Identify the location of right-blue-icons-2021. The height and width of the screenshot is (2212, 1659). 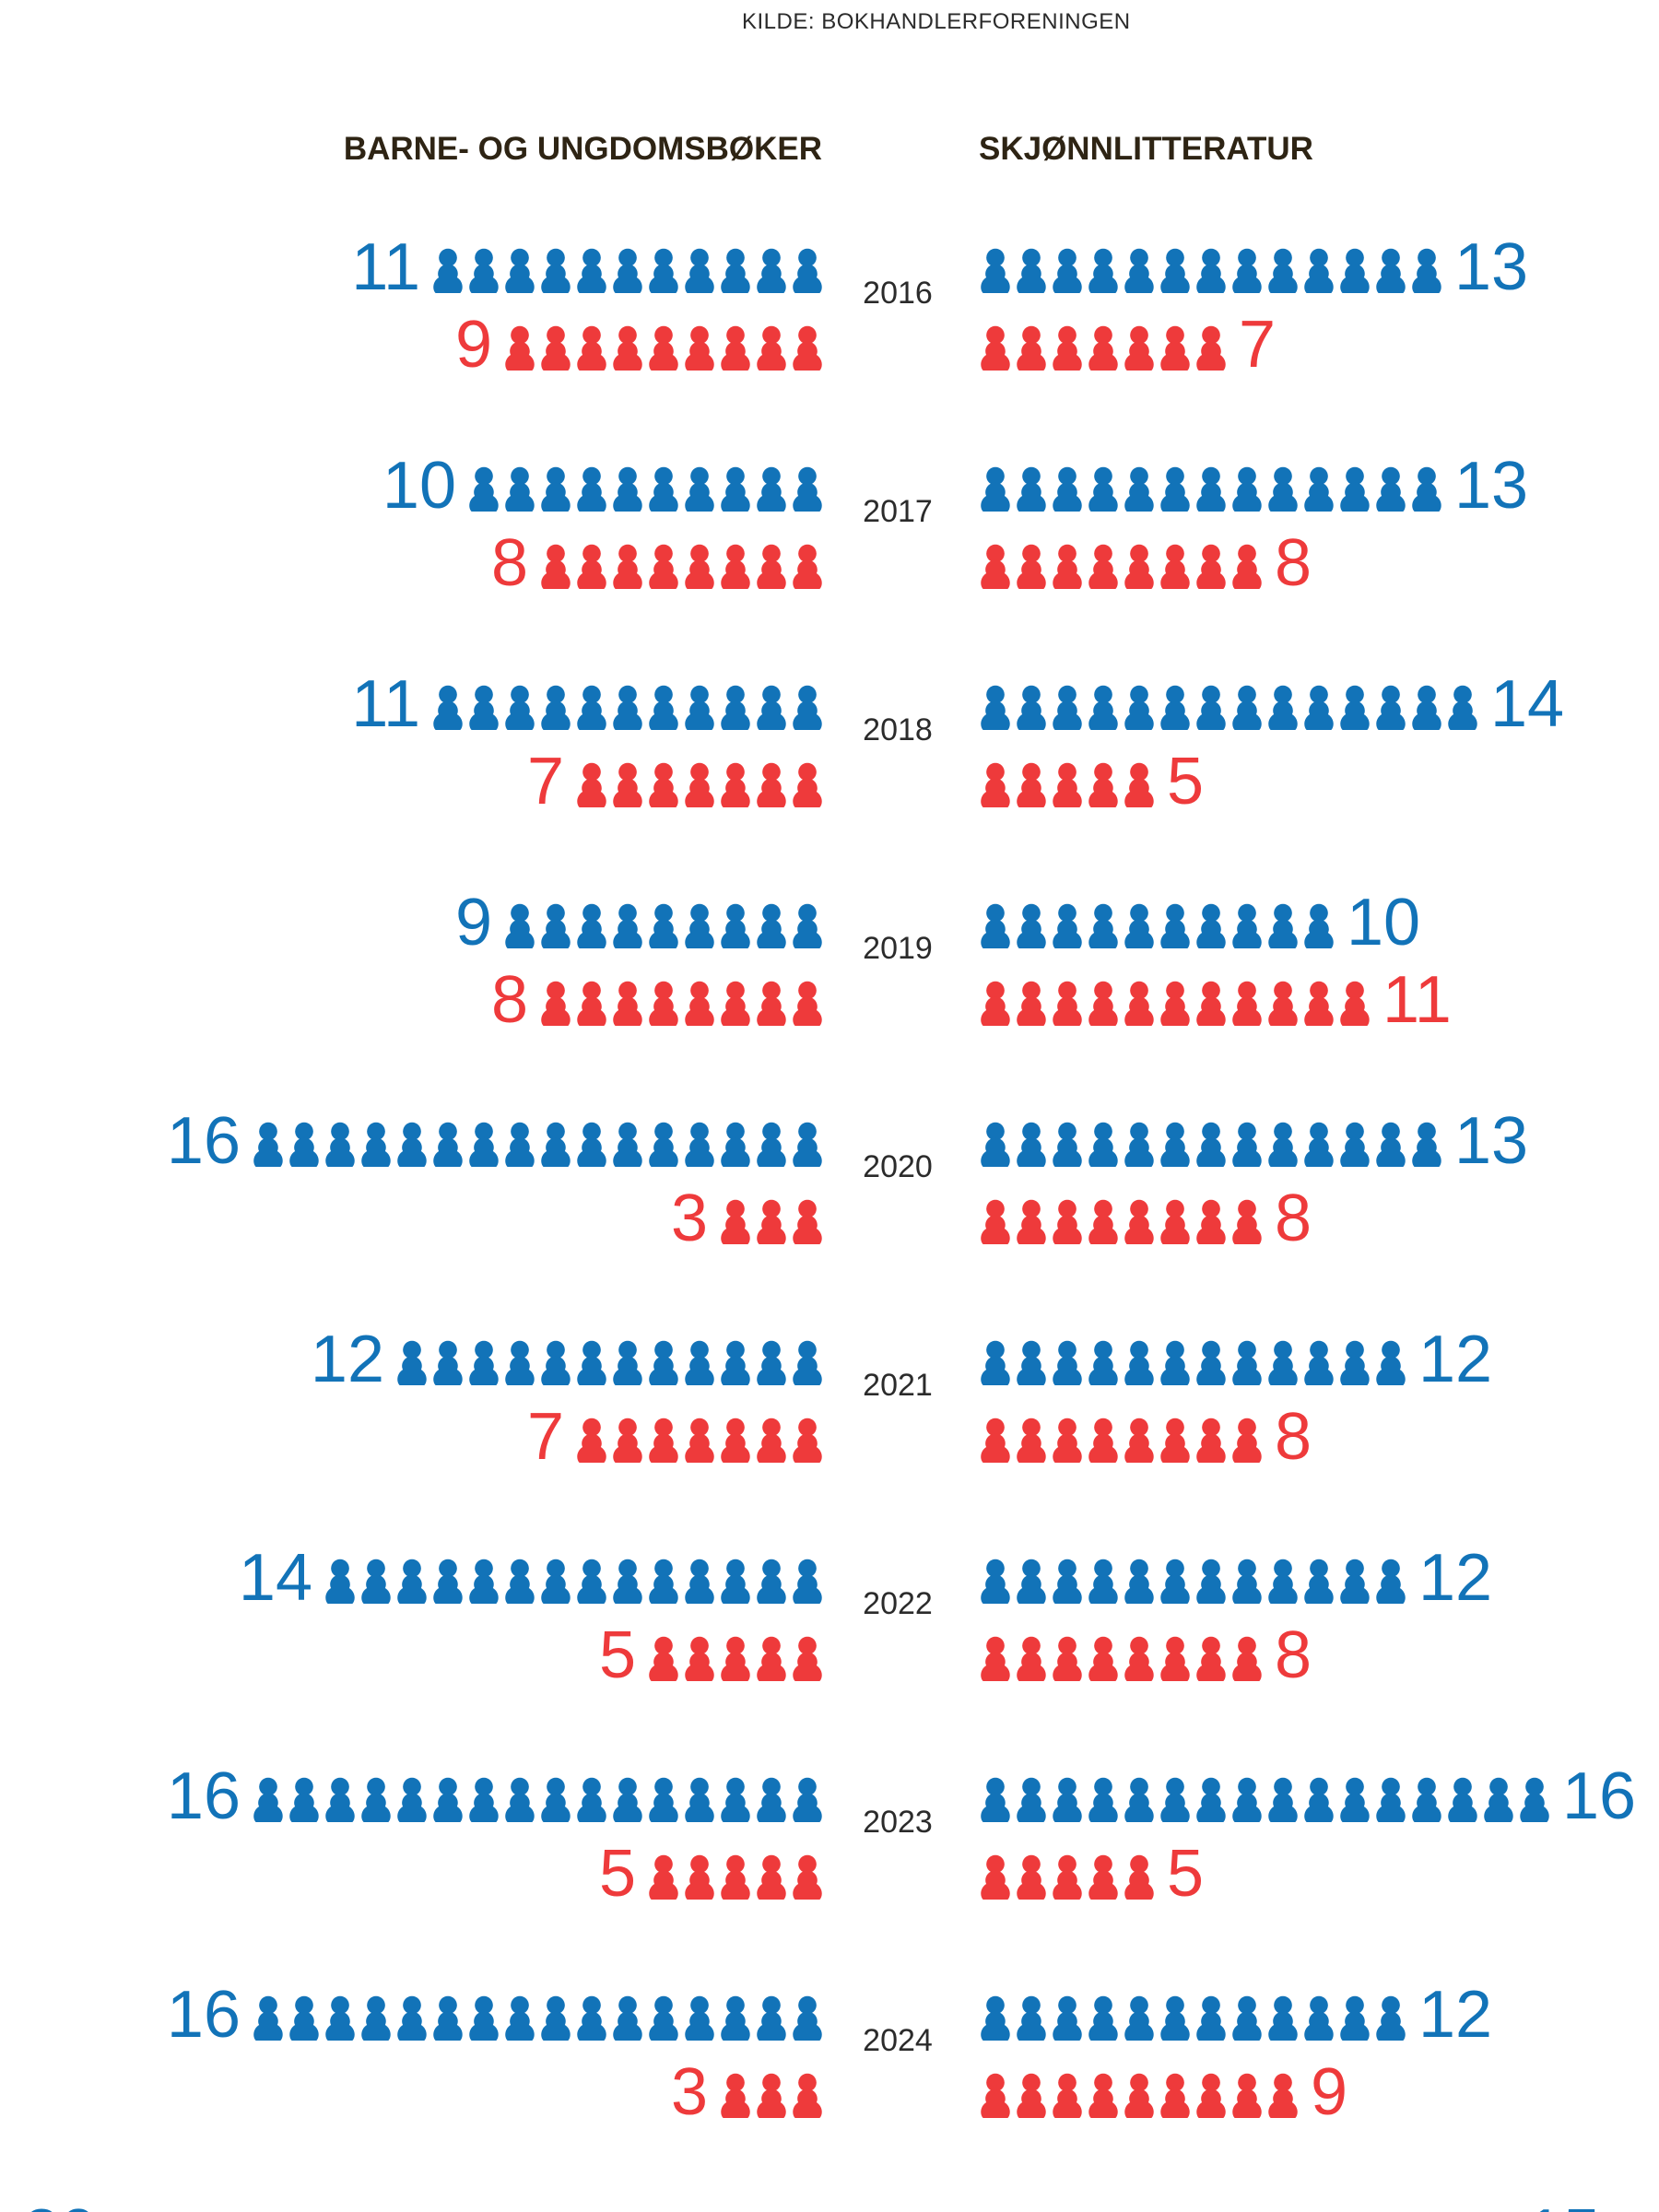
(1193, 1362).